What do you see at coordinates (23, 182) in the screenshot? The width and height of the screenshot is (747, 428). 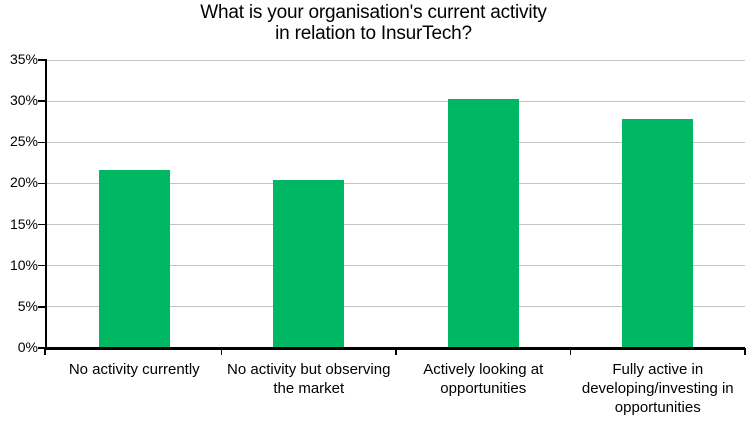 I see `y-tick-label: 20%` at bounding box center [23, 182].